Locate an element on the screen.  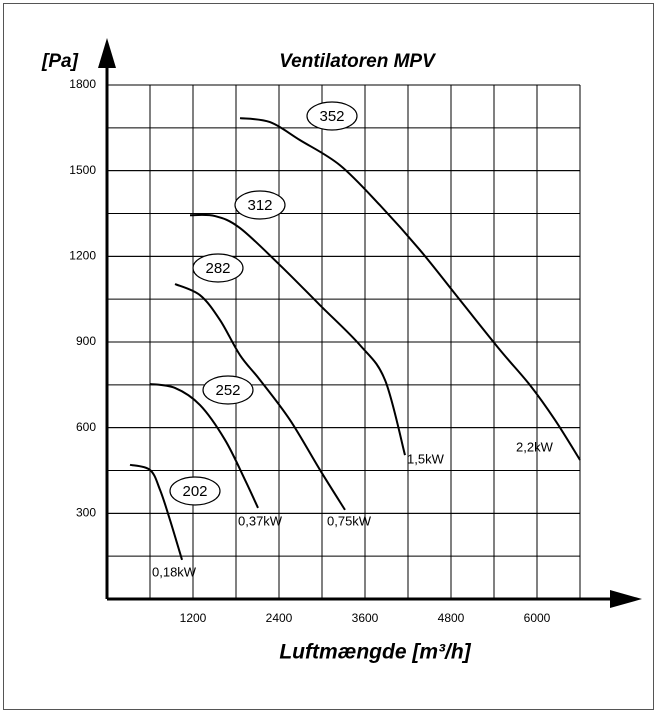
x-tick-label: 1200 is located at coordinates (193, 618).